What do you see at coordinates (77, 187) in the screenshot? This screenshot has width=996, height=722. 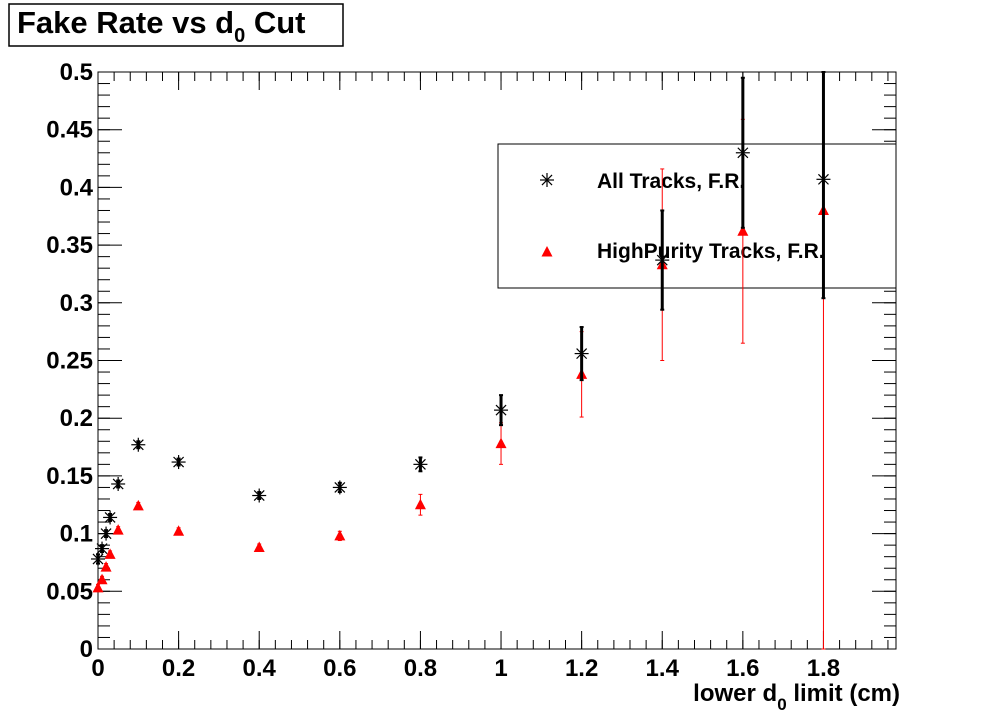 I see `y-tick-label: 0.4` at bounding box center [77, 187].